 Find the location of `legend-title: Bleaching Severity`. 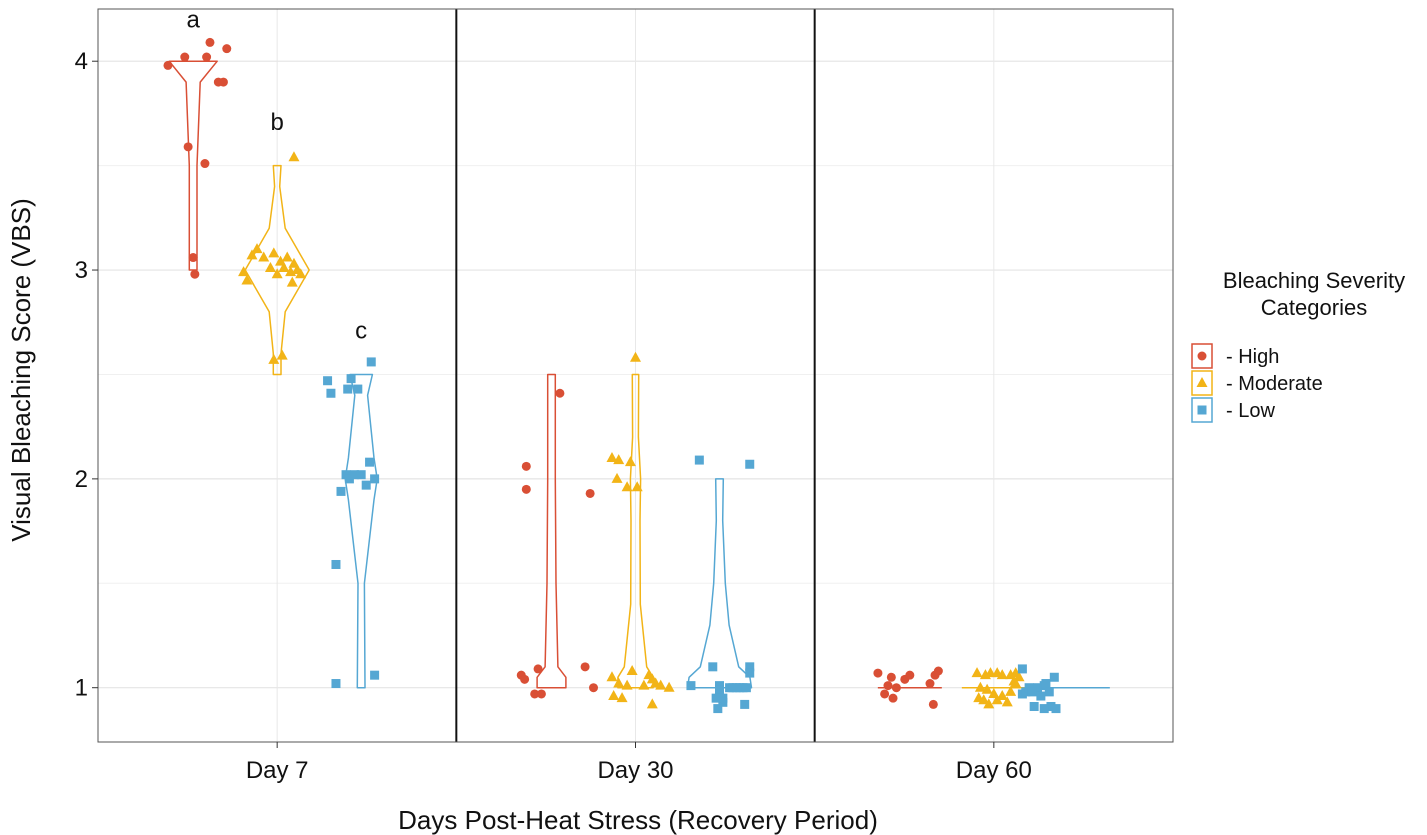

legend-title: Bleaching Severity is located at coordinates (1314, 280).